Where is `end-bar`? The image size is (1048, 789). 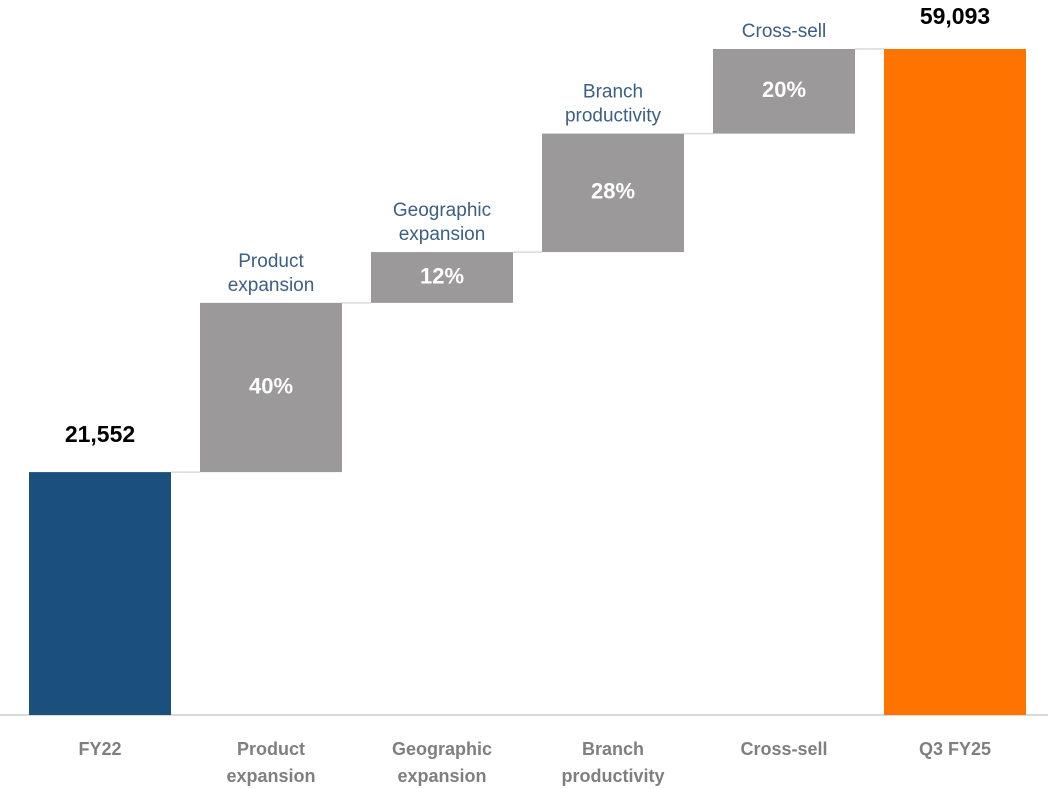
end-bar is located at coordinates (955, 382).